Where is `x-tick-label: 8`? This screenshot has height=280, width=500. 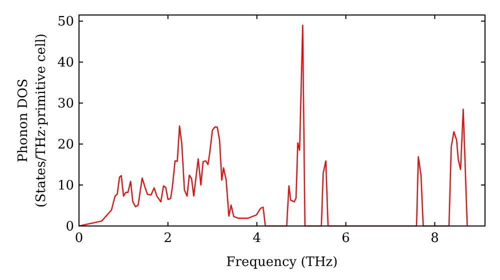
x-tick-label: 8 is located at coordinates (434, 238).